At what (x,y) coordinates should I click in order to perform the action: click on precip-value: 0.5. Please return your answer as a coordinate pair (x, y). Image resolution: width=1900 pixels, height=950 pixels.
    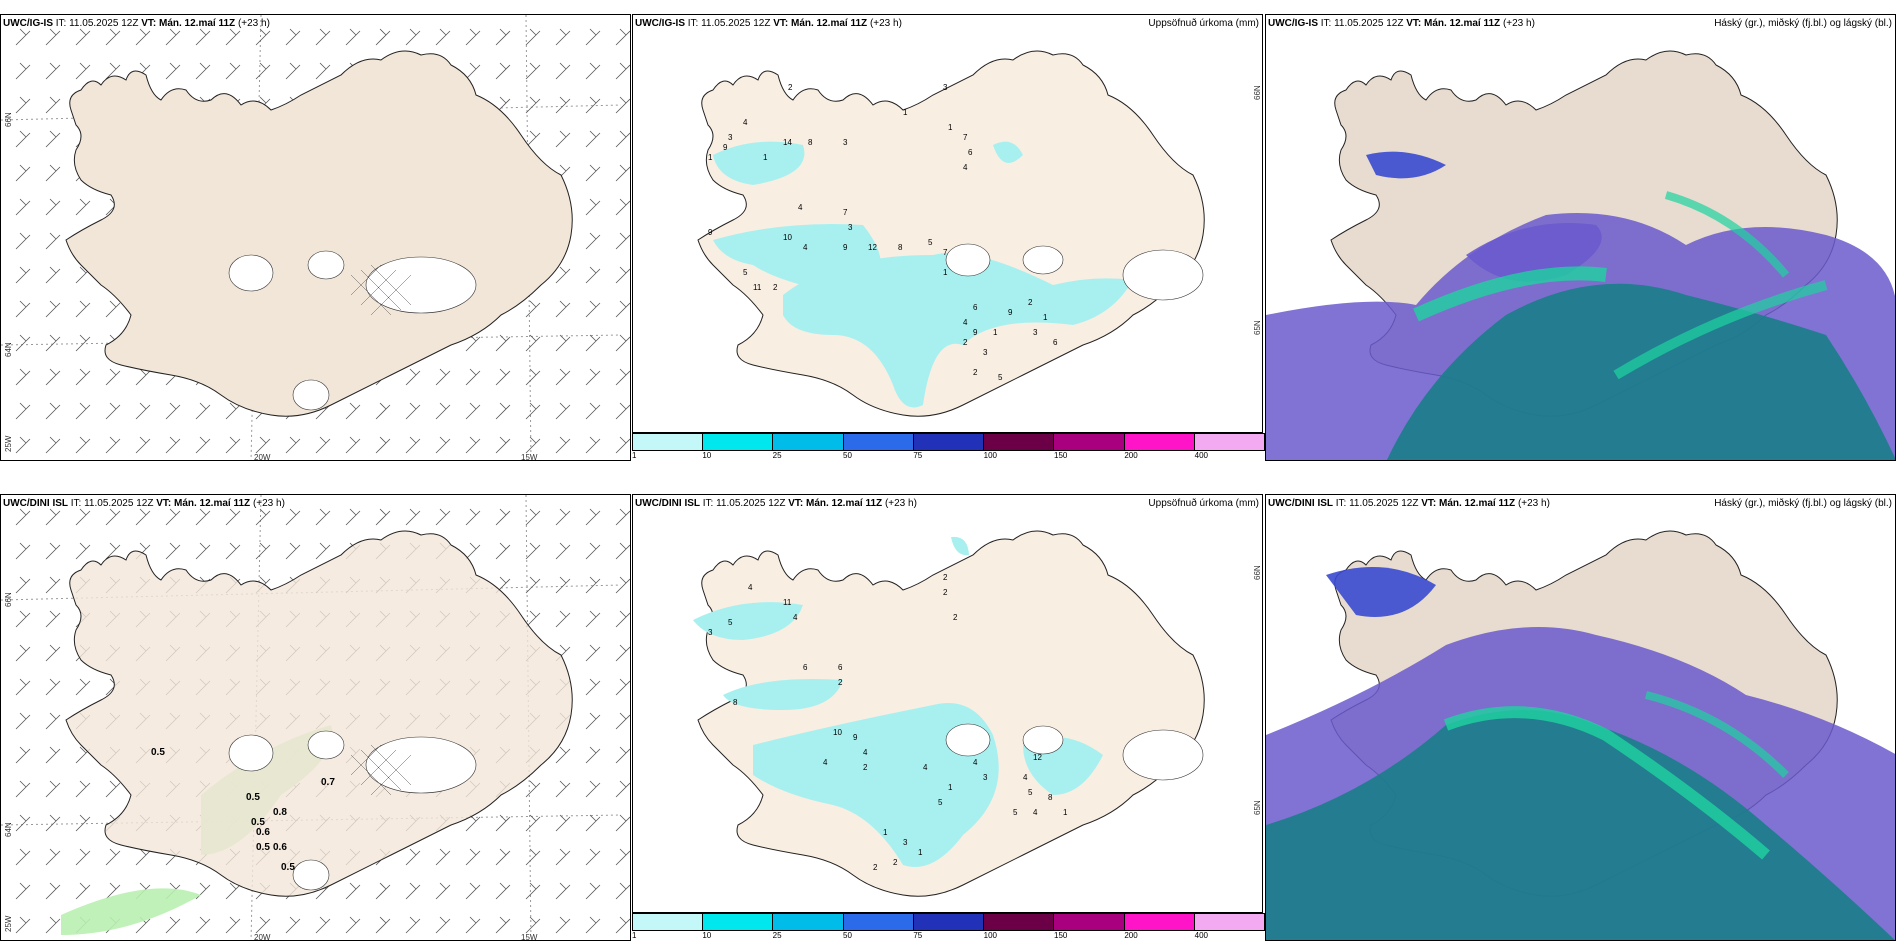
    Looking at the image, I should click on (258, 822).